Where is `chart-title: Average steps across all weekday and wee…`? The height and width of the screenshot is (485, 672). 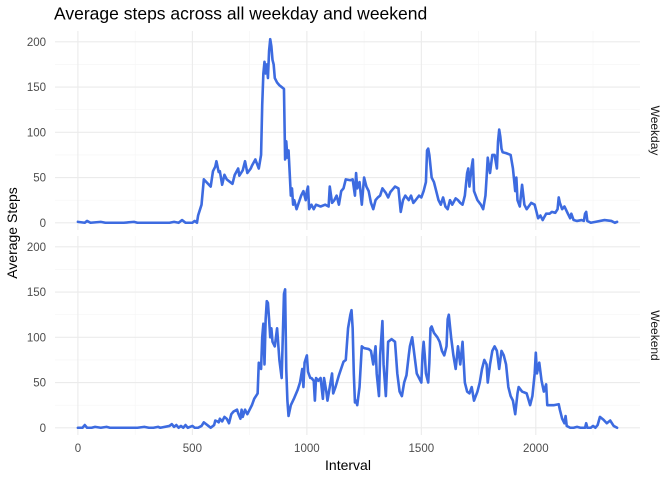
chart-title: Average steps across all weekday and wee… is located at coordinates (240, 14).